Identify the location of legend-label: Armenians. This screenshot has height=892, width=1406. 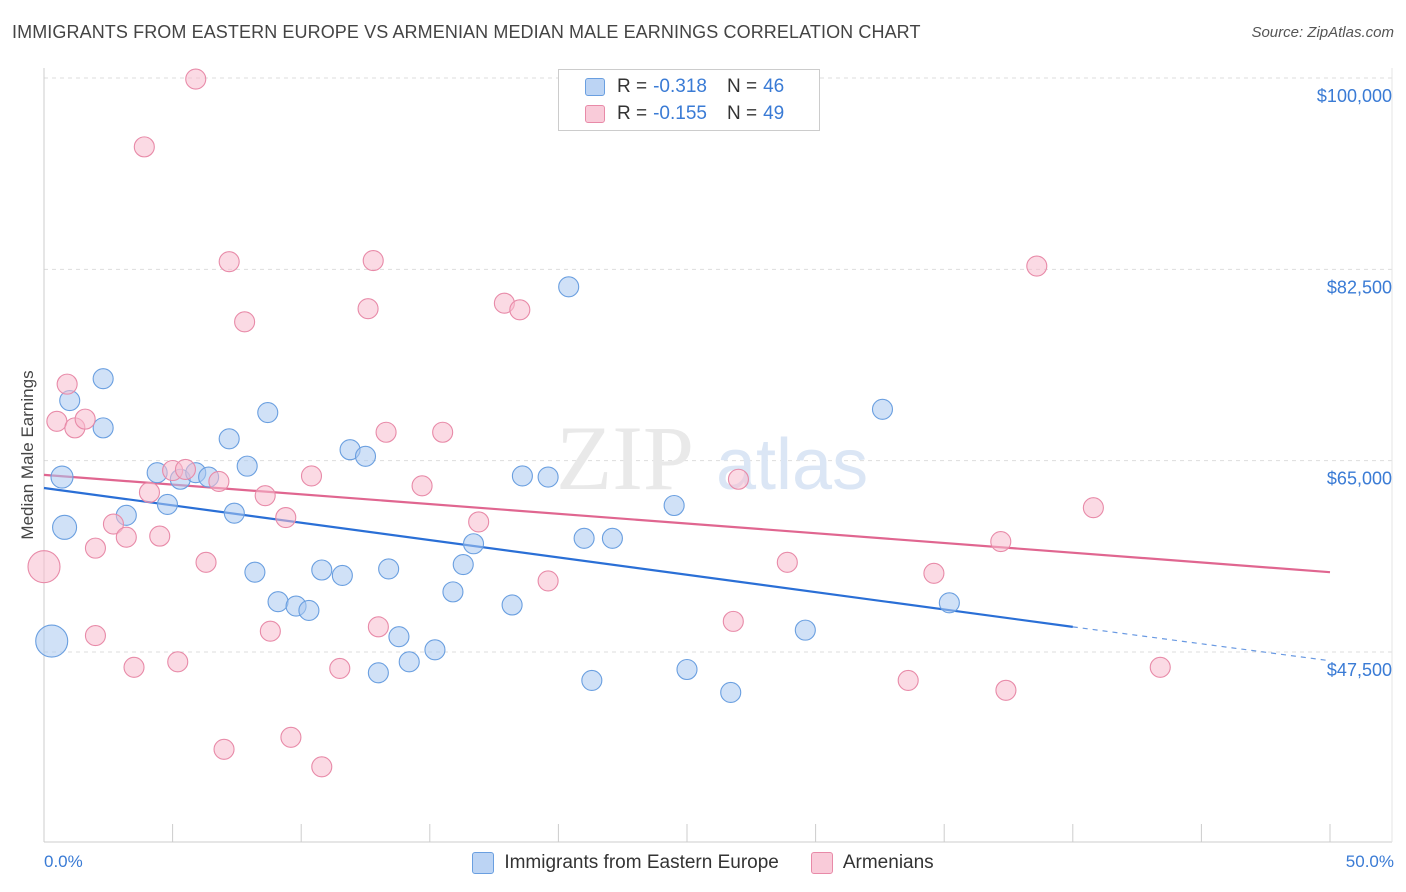
(888, 862).